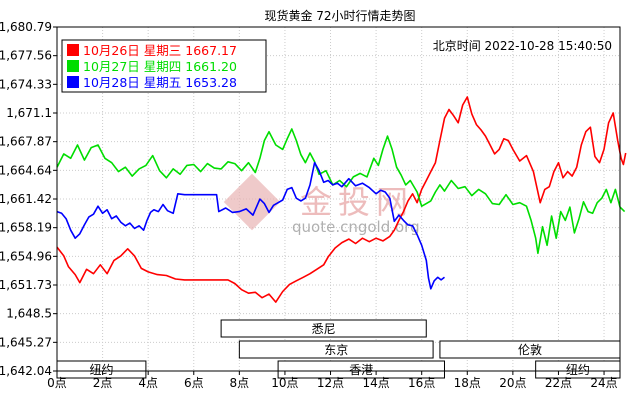 The width and height of the screenshot is (630, 400). What do you see at coordinates (26, 371) in the screenshot?
I see `y-tick-label: 1,642.04` at bounding box center [26, 371].